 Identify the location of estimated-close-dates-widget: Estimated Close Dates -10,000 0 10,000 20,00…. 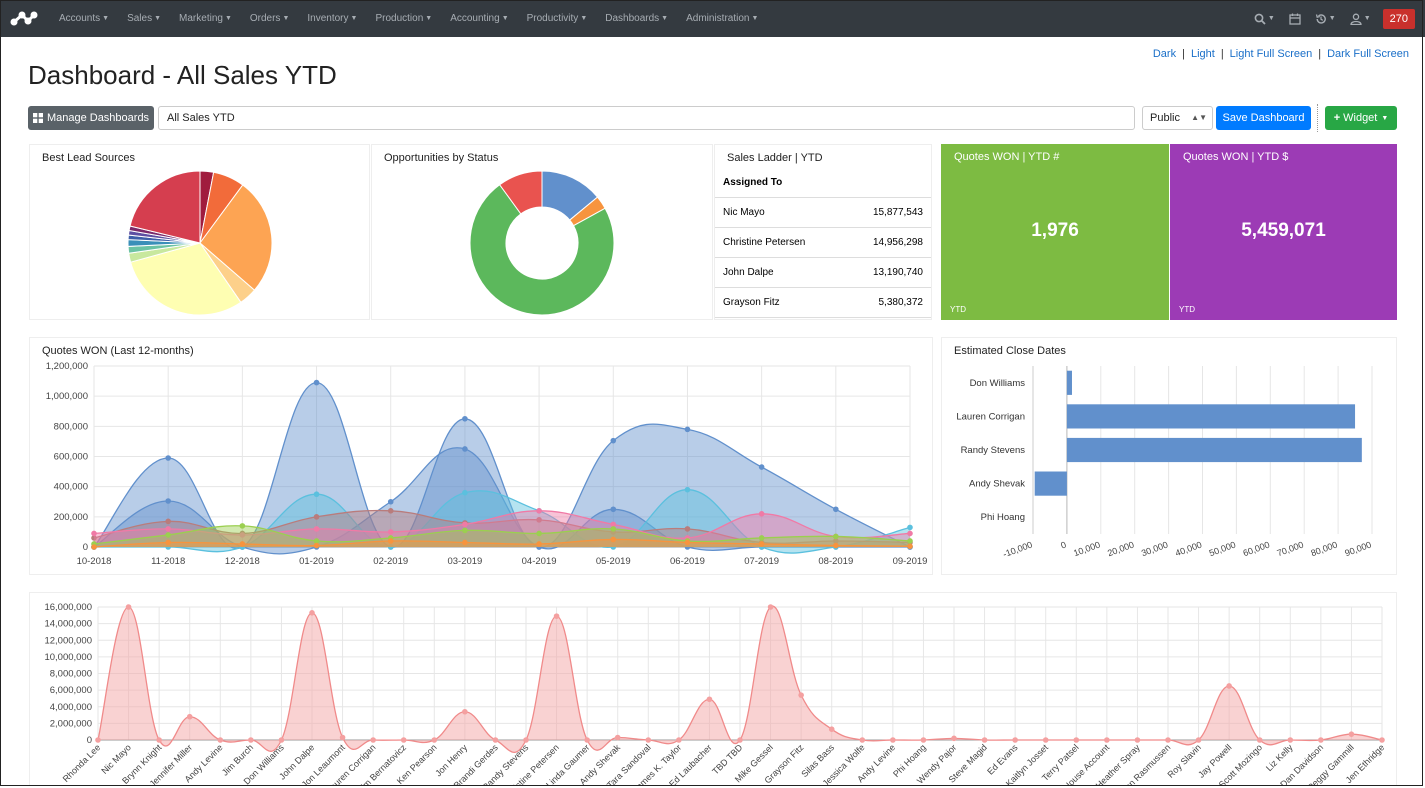
(1169, 456).